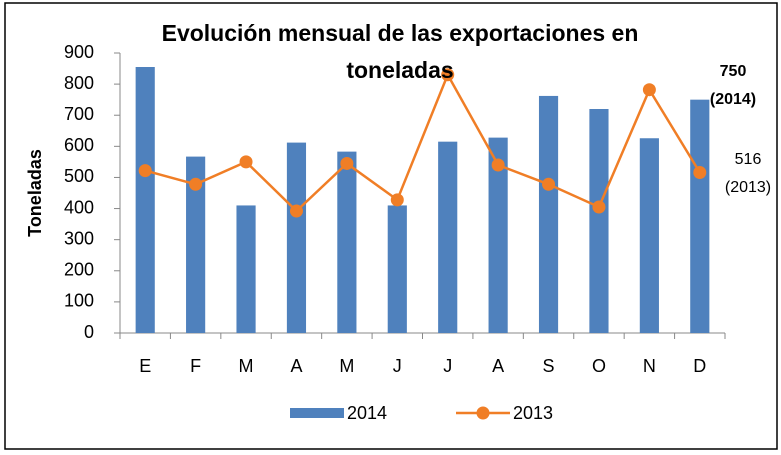 The width and height of the screenshot is (781, 455). What do you see at coordinates (748, 187) in the screenshot?
I see `annotation: (2013)` at bounding box center [748, 187].